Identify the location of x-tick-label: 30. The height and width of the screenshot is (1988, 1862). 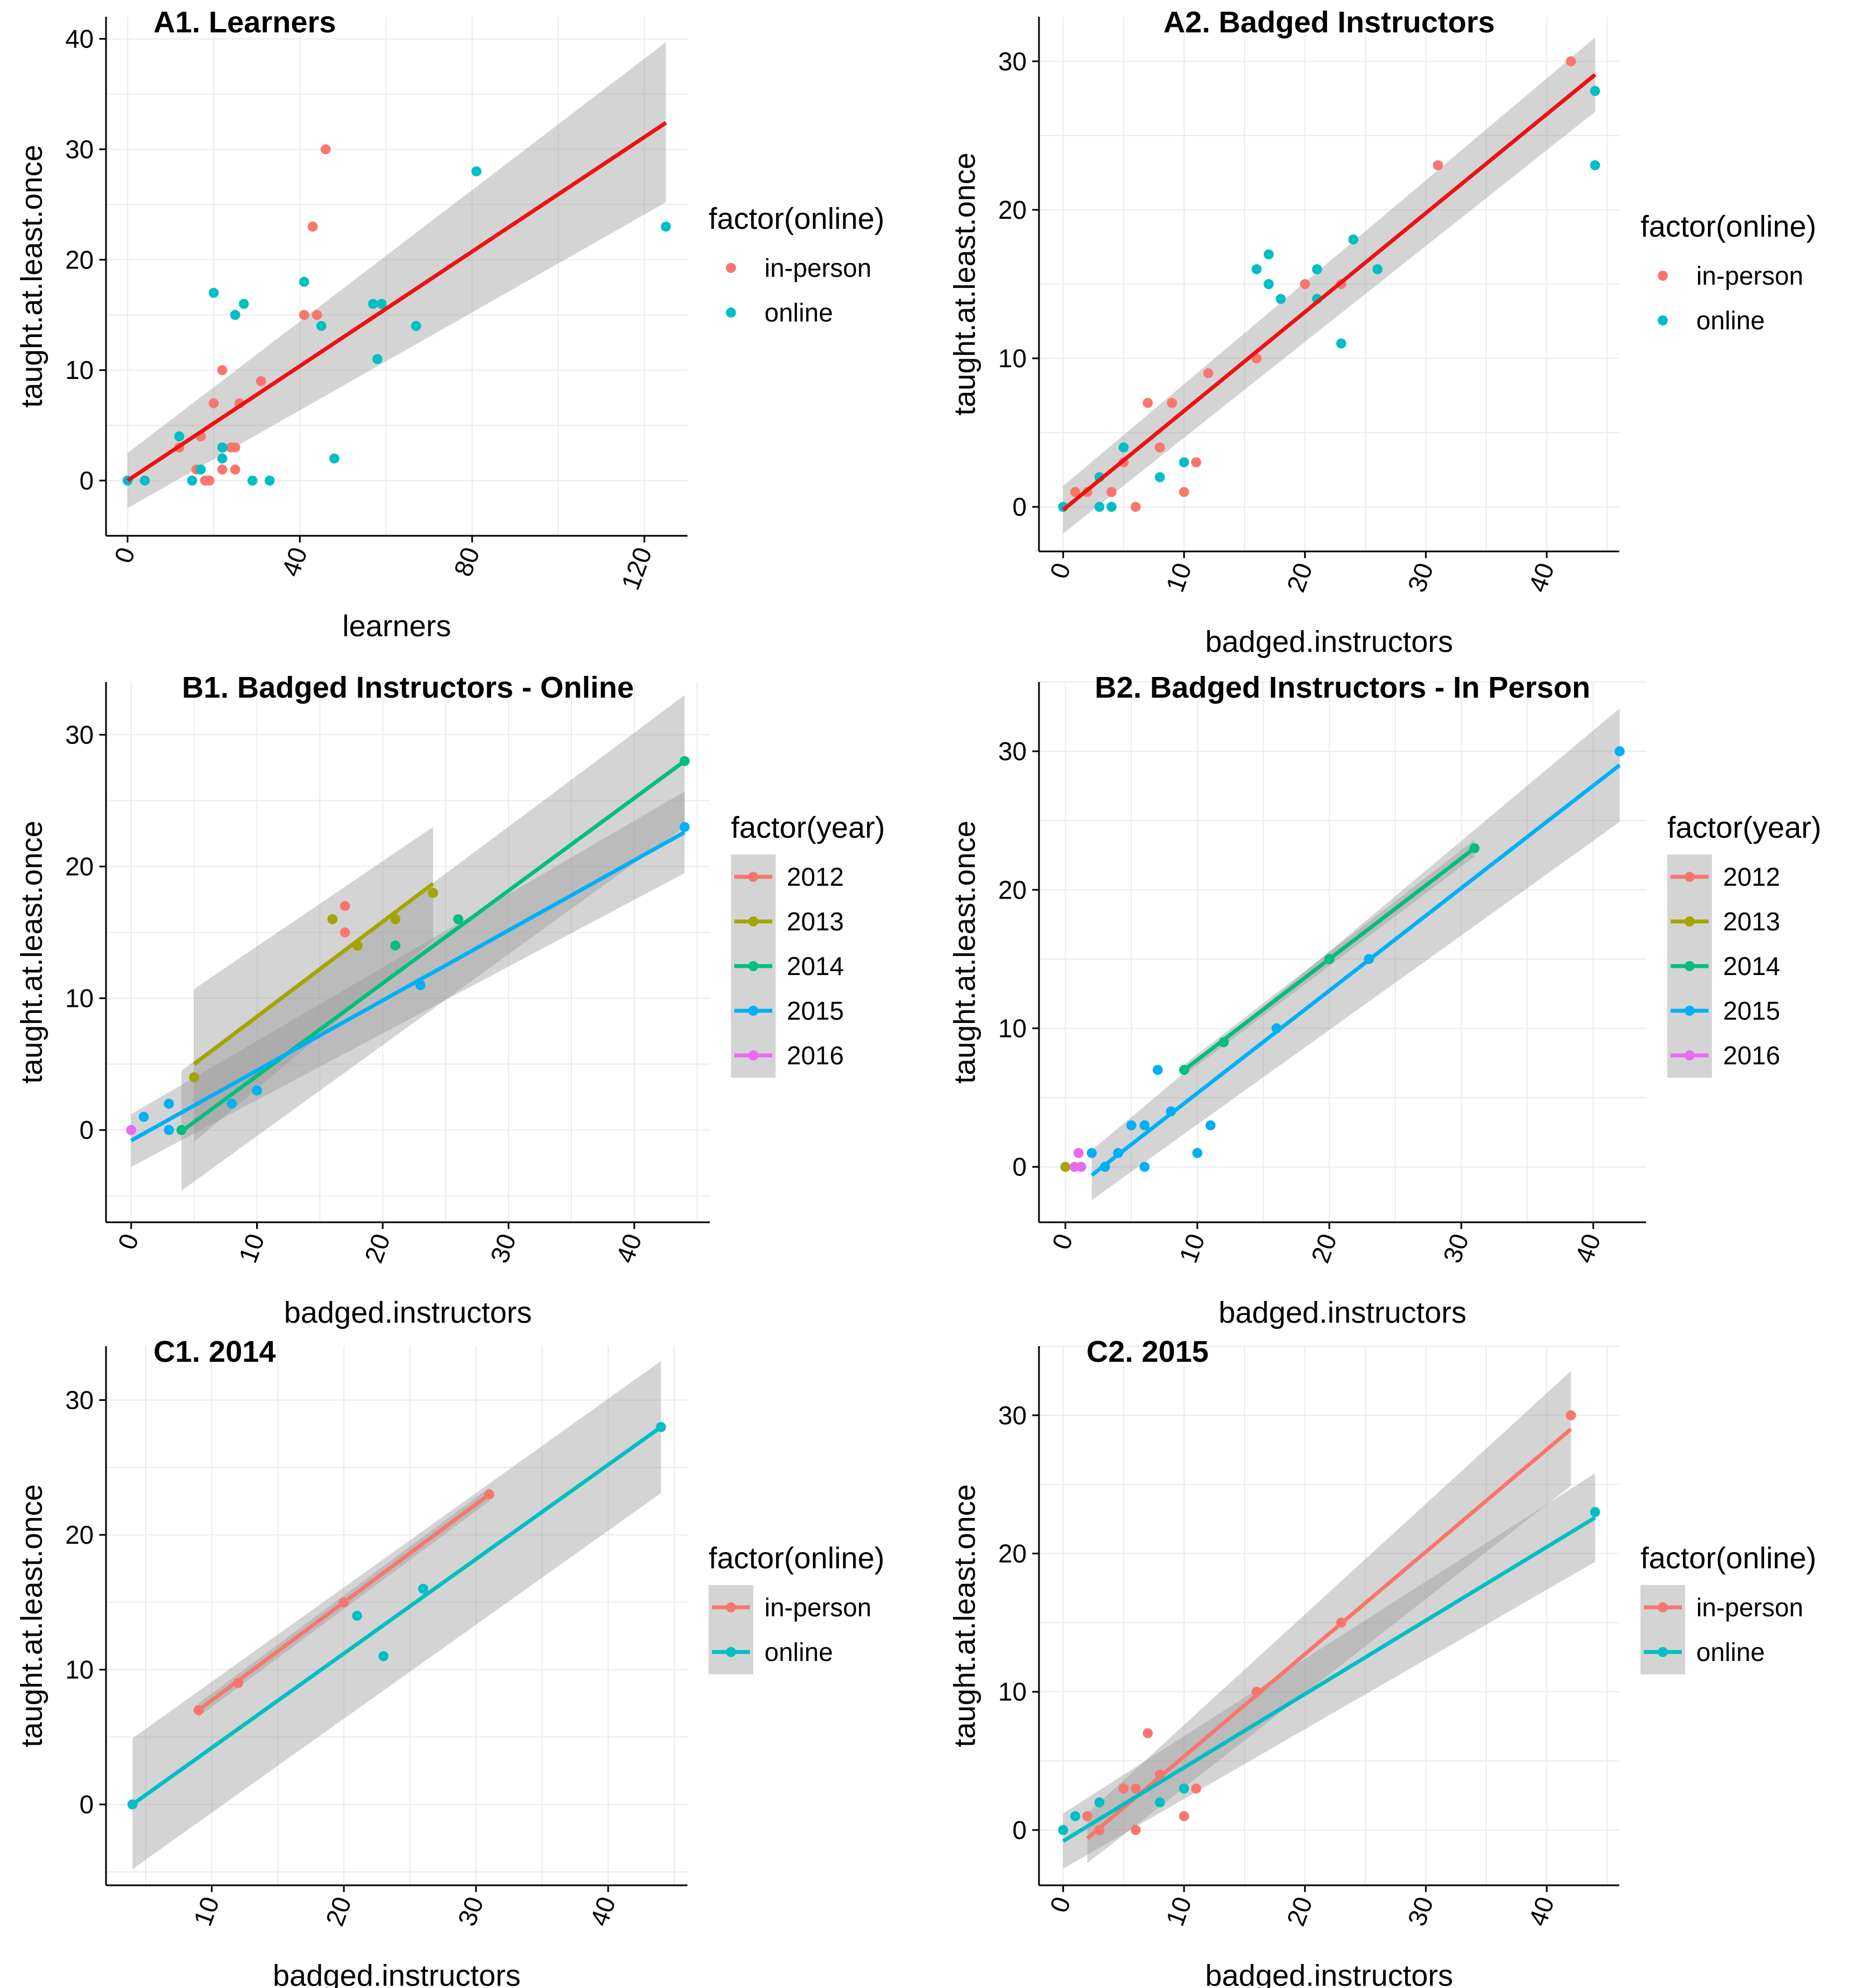
(471, 1912).